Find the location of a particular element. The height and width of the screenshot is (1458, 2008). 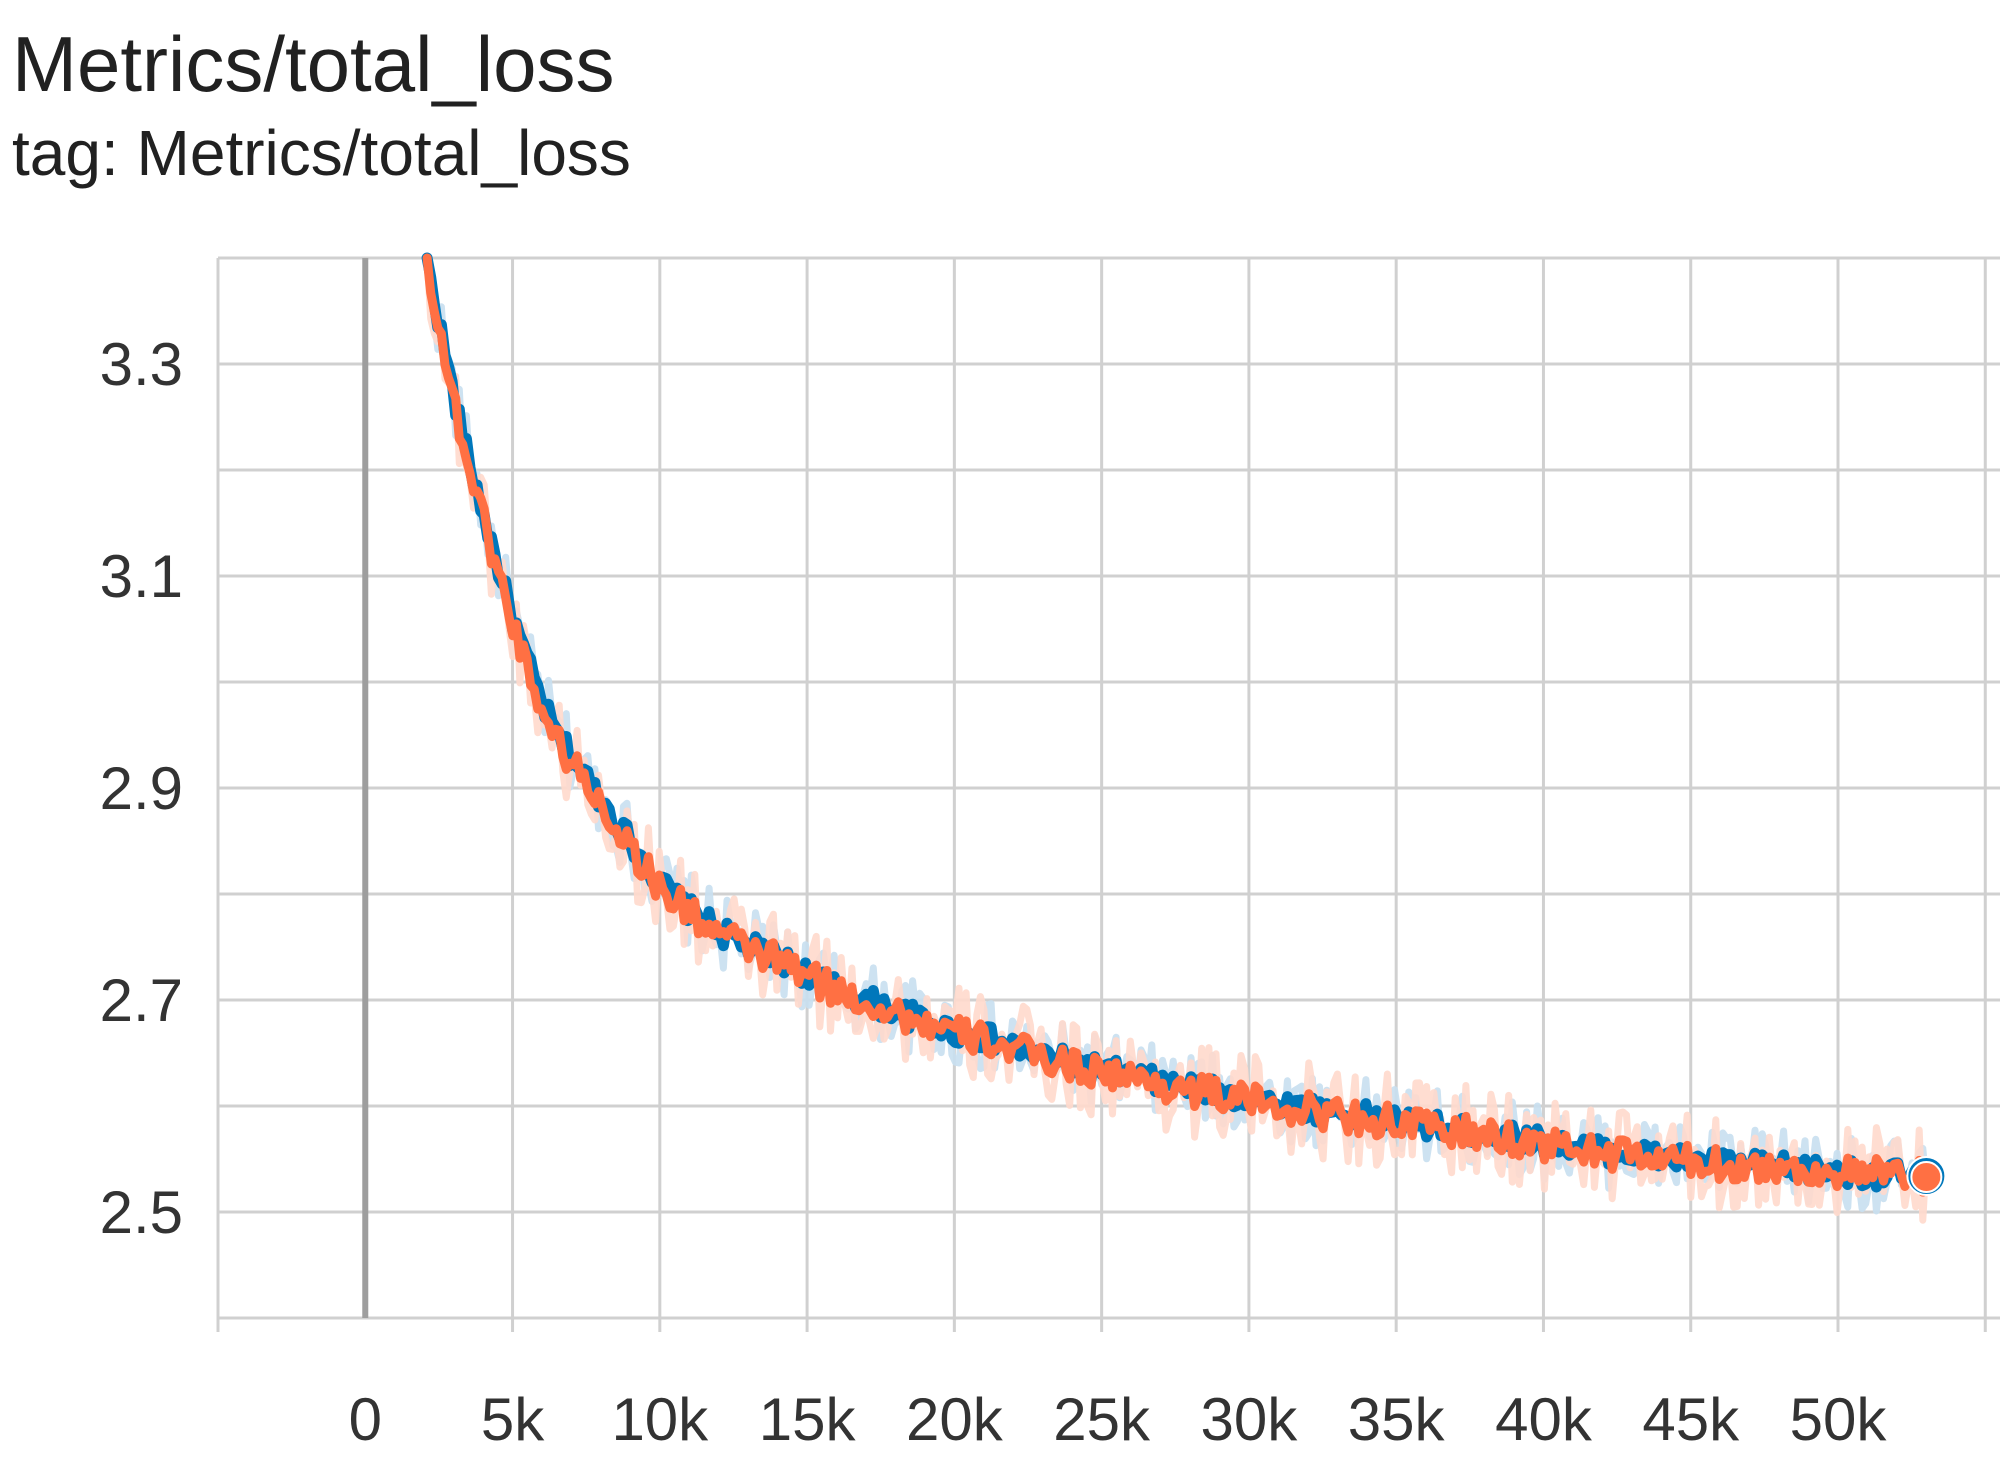

x-tick-label: 30k is located at coordinates (1250, 1419).